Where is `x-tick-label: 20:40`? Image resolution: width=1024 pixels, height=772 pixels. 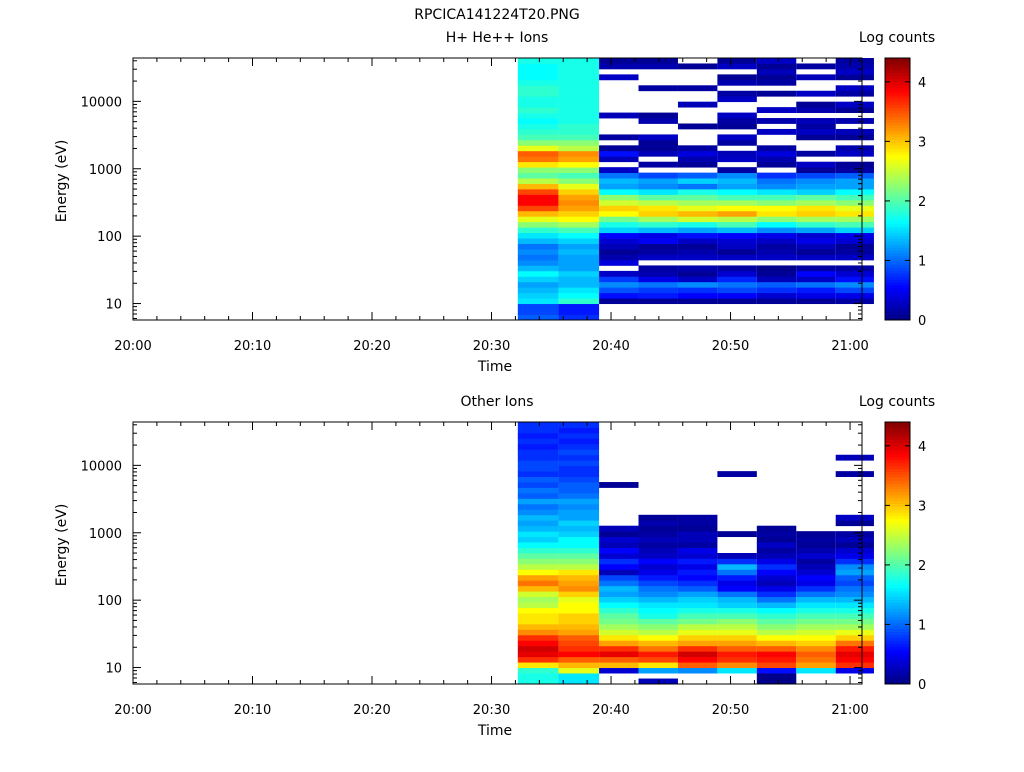
x-tick-label: 20:40 is located at coordinates (610, 710).